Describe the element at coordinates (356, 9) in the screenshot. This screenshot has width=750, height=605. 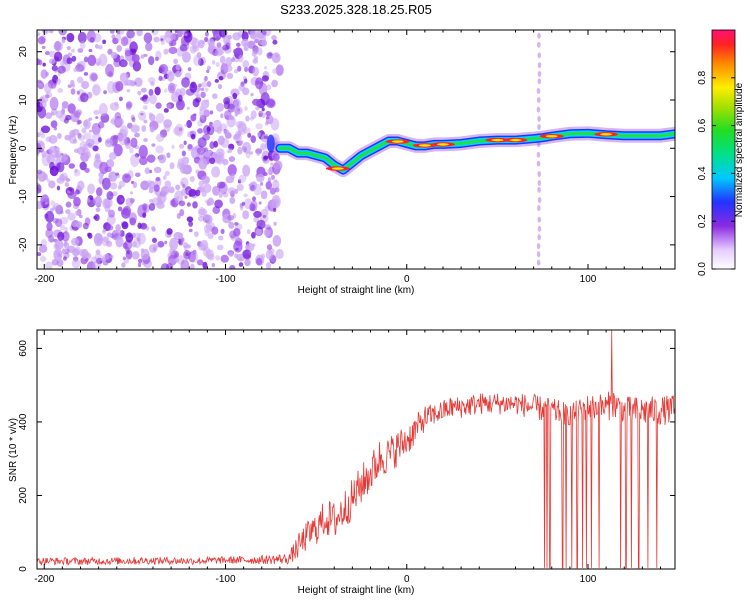
I see `figure-title: S233.2025.328.18.25.R05` at that location.